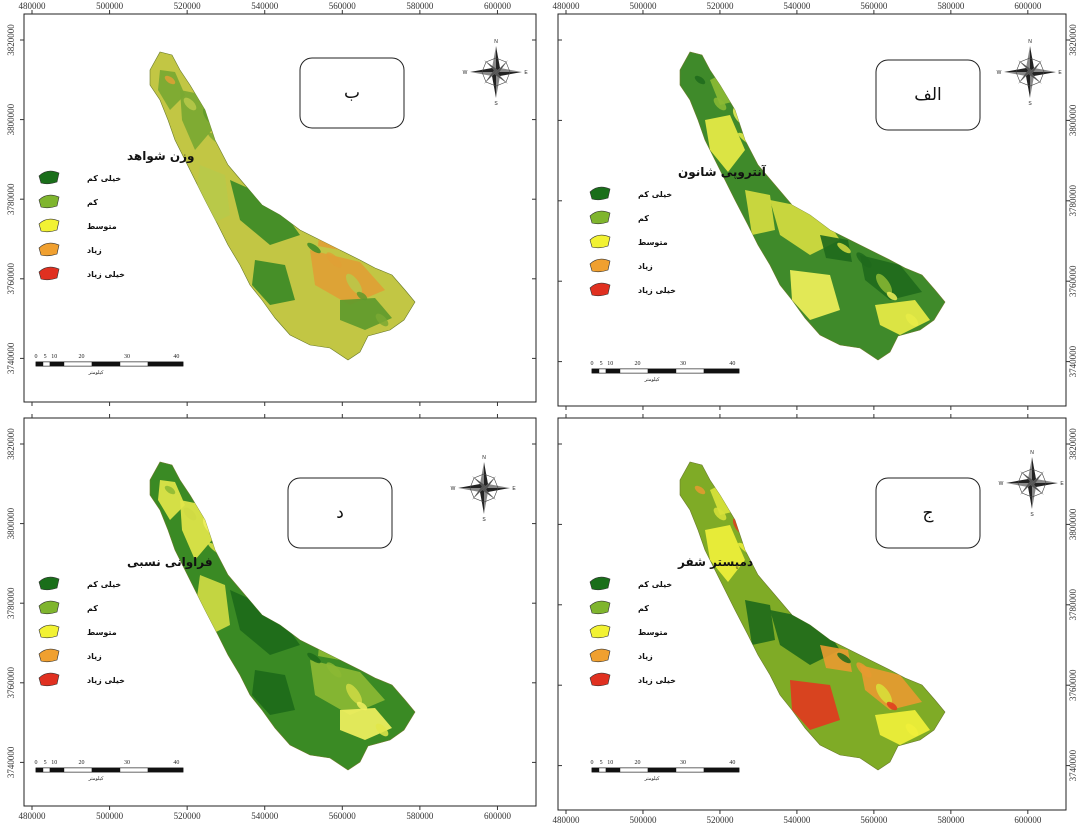  What do you see at coordinates (874, 6) in the screenshot?
I see `x-tick-label: 560000` at bounding box center [874, 6].